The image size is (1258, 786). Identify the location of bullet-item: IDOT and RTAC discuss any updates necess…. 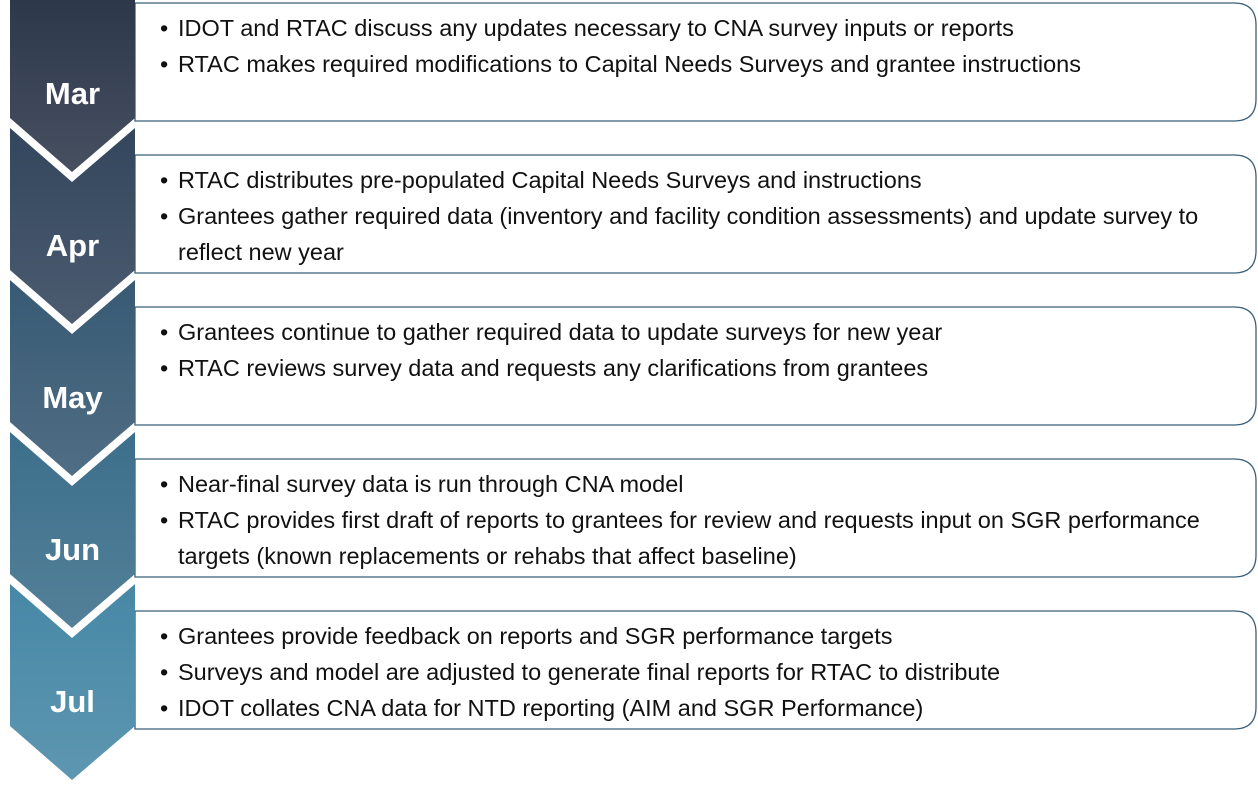
(700, 28).